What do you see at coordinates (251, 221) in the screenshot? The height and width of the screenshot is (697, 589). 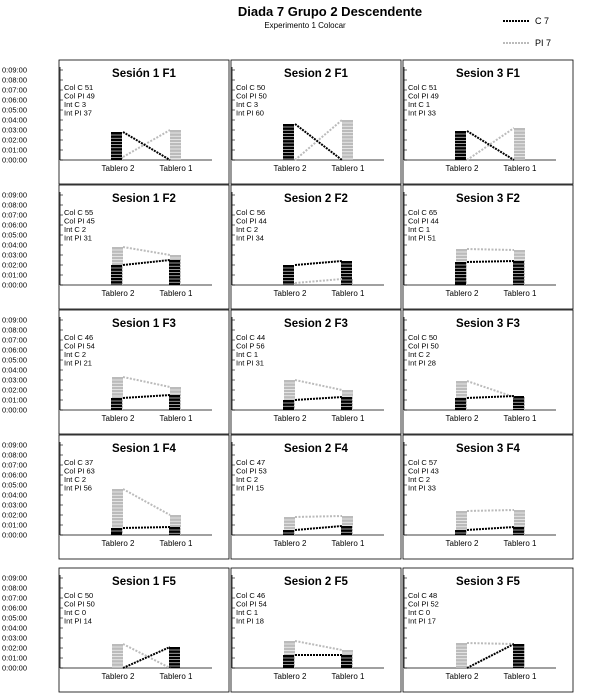 I see `panel-note: Col PI 44` at bounding box center [251, 221].